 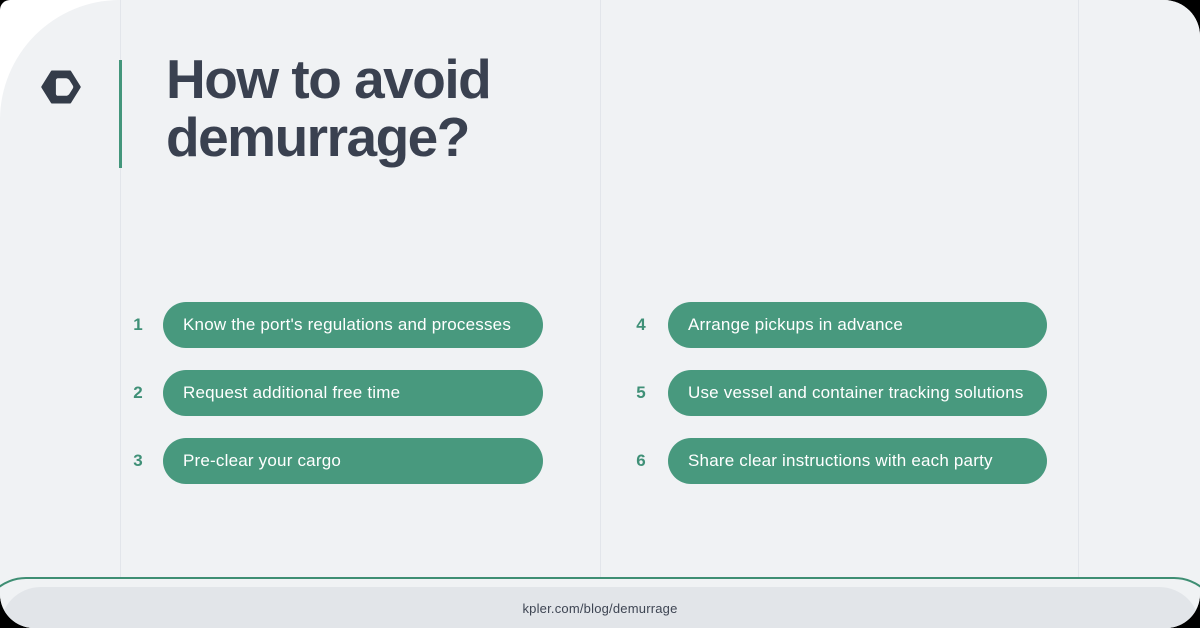 What do you see at coordinates (353, 461) in the screenshot?
I see `step-pill: Pre-clear your cargo` at bounding box center [353, 461].